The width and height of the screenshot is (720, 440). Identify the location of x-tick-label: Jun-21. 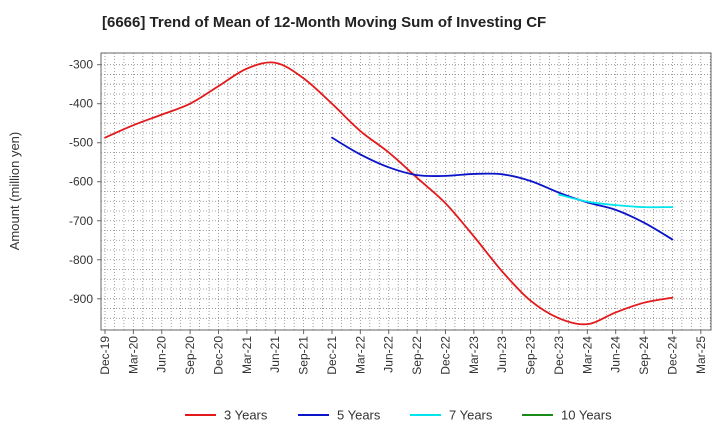
(275, 354).